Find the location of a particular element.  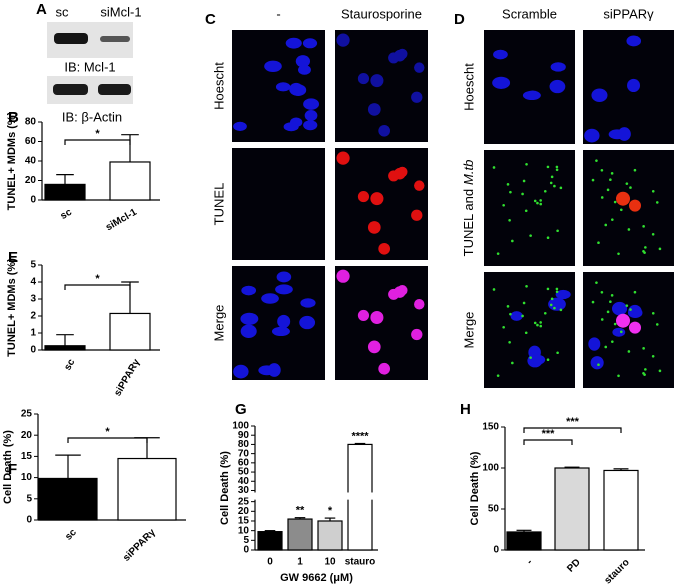

x-tick-label: siPPARγ is located at coordinates (127, 377).